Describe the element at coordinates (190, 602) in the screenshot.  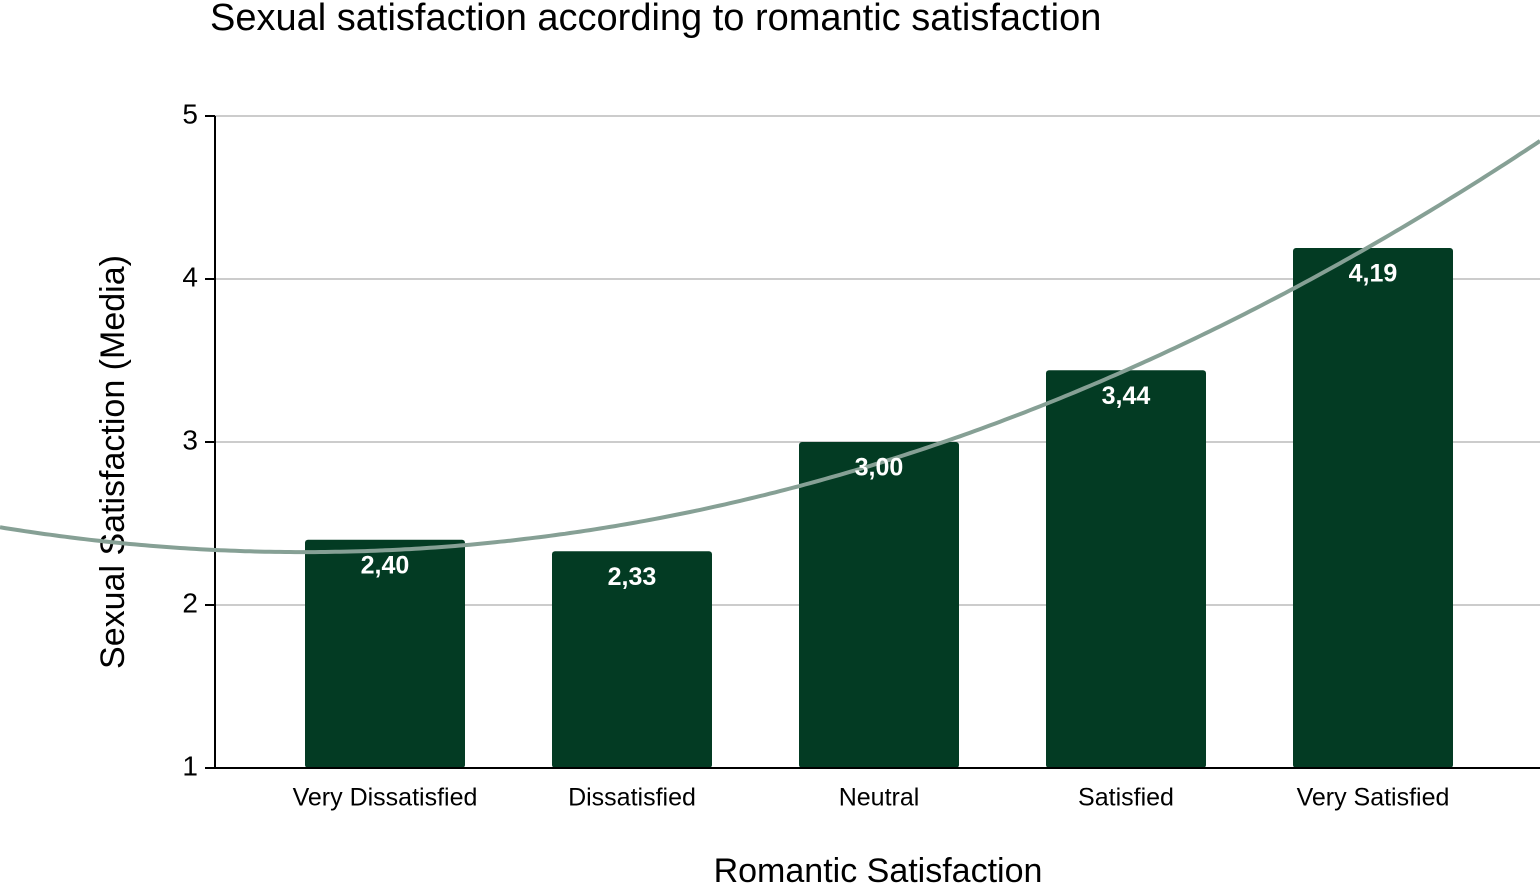
I see `y-tick-label: 2` at that location.